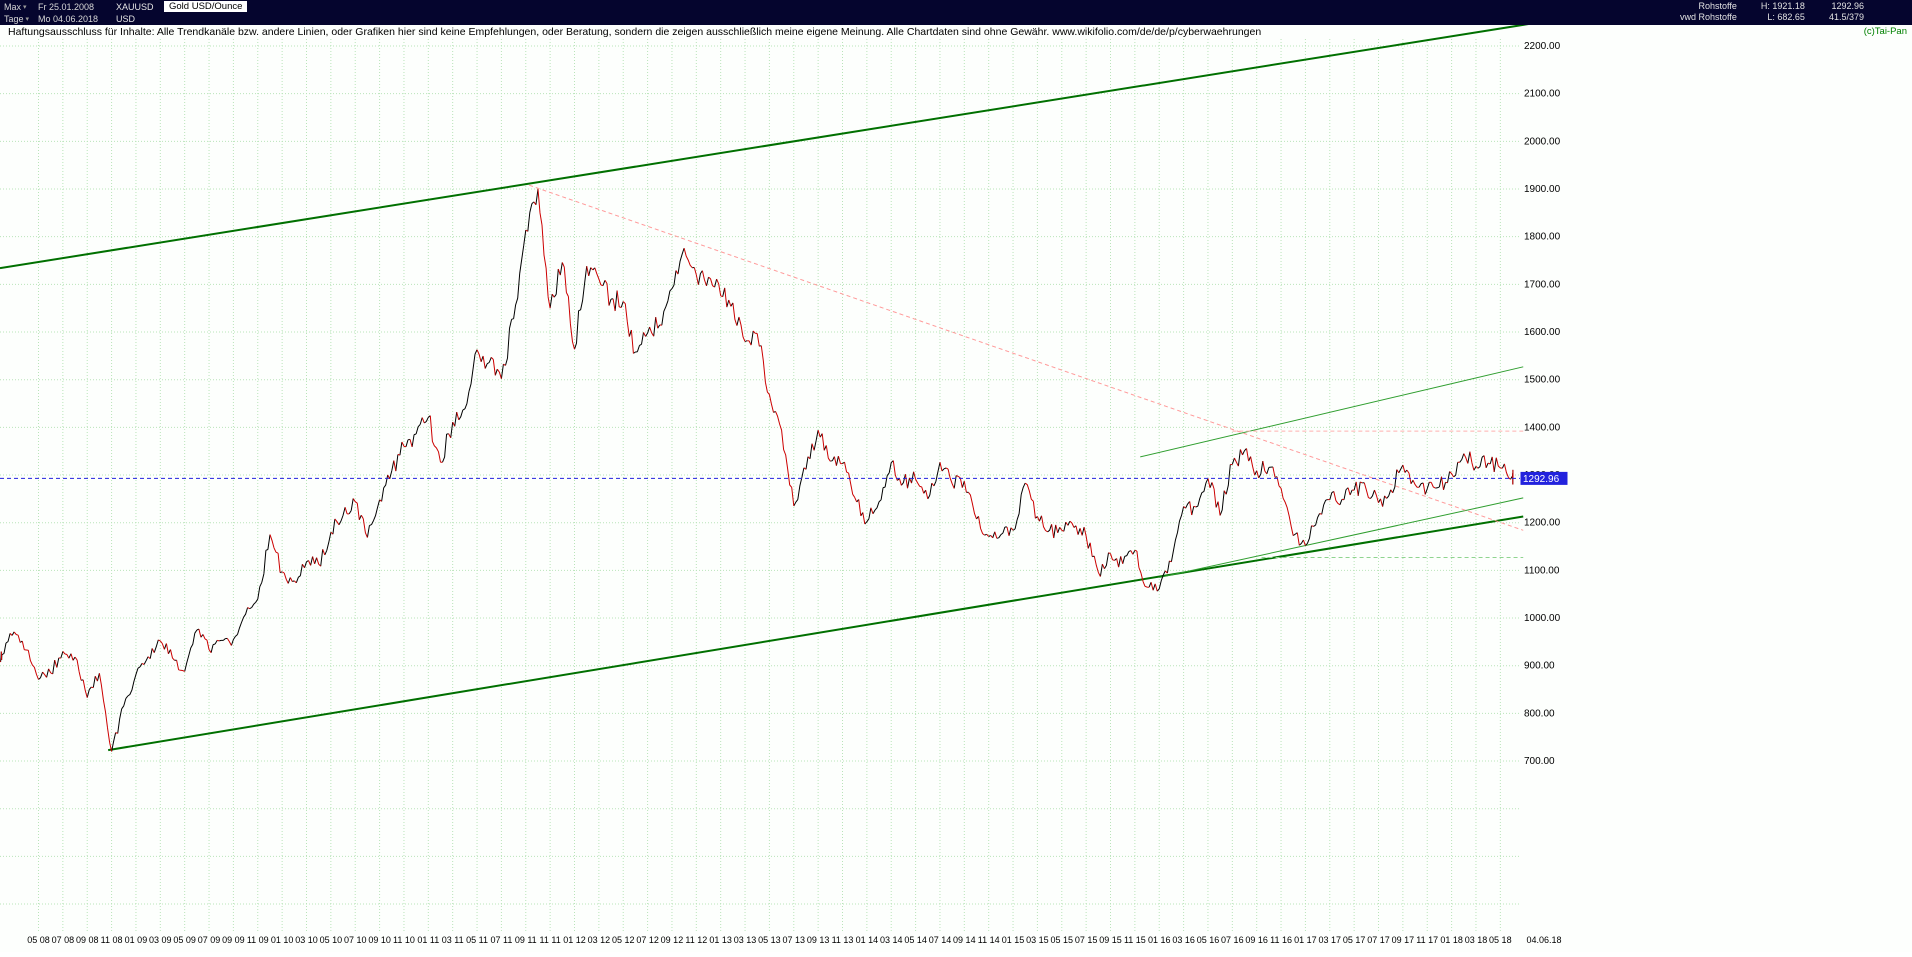 This screenshot has width=1912, height=957. What do you see at coordinates (550, 940) in the screenshot?
I see `x-axis-tick-label: 11 11` at bounding box center [550, 940].